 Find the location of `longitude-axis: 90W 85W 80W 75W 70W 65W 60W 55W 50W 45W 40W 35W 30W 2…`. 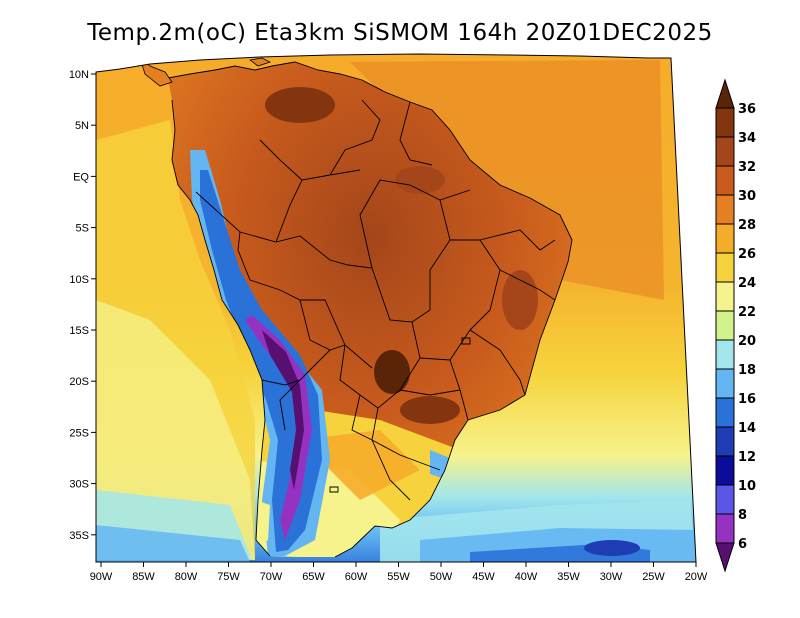

longitude-axis: 90W 85W 80W 75W 70W 65W 60W 55W 50W 45W 40W 35W 30W 2… is located at coordinates (399, 572).